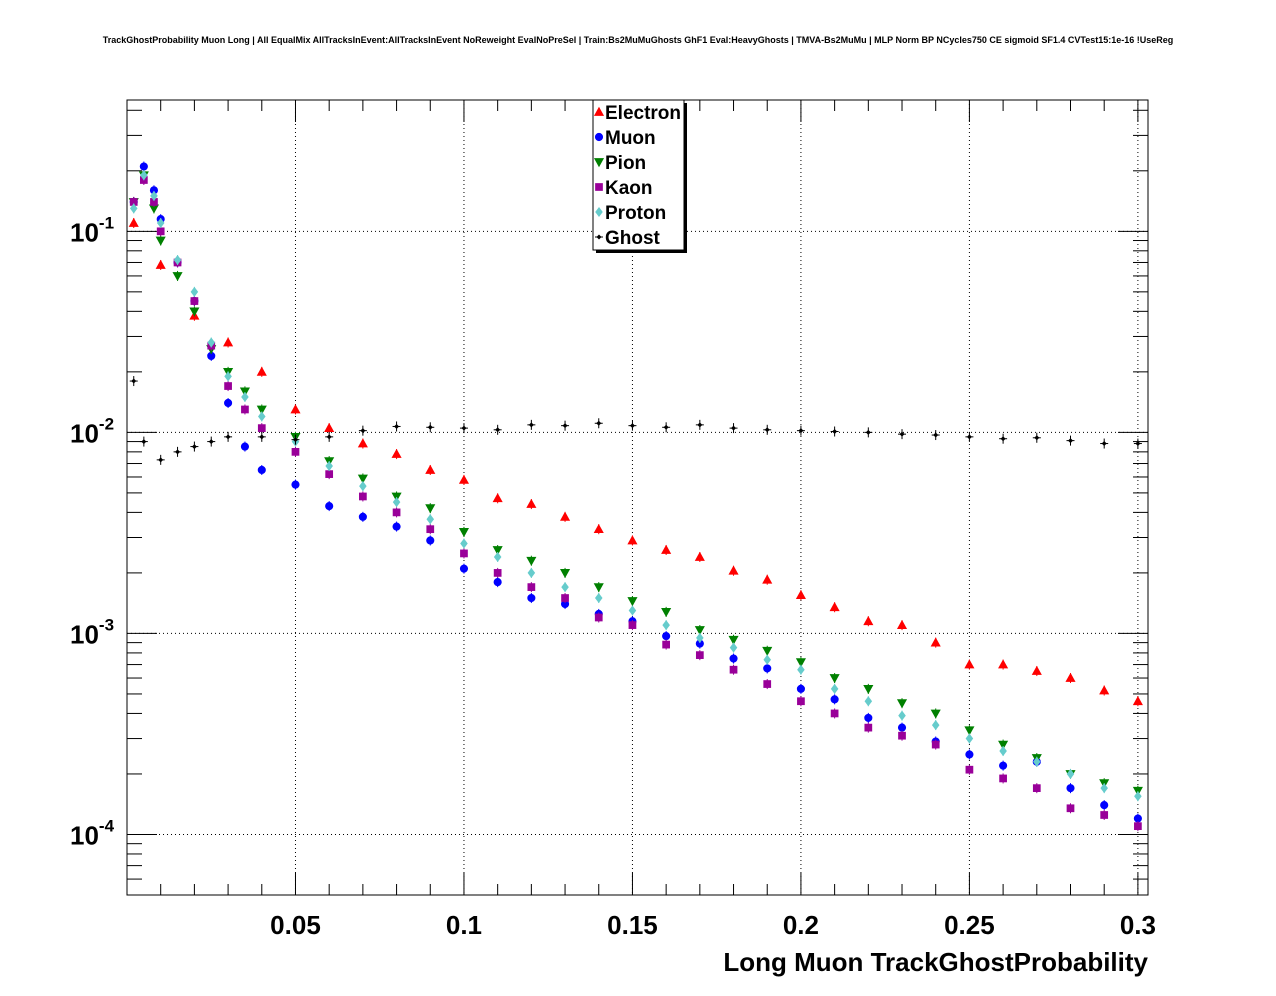 The width and height of the screenshot is (1276, 996). I want to click on y-tick-base: 10, so click(84, 634).